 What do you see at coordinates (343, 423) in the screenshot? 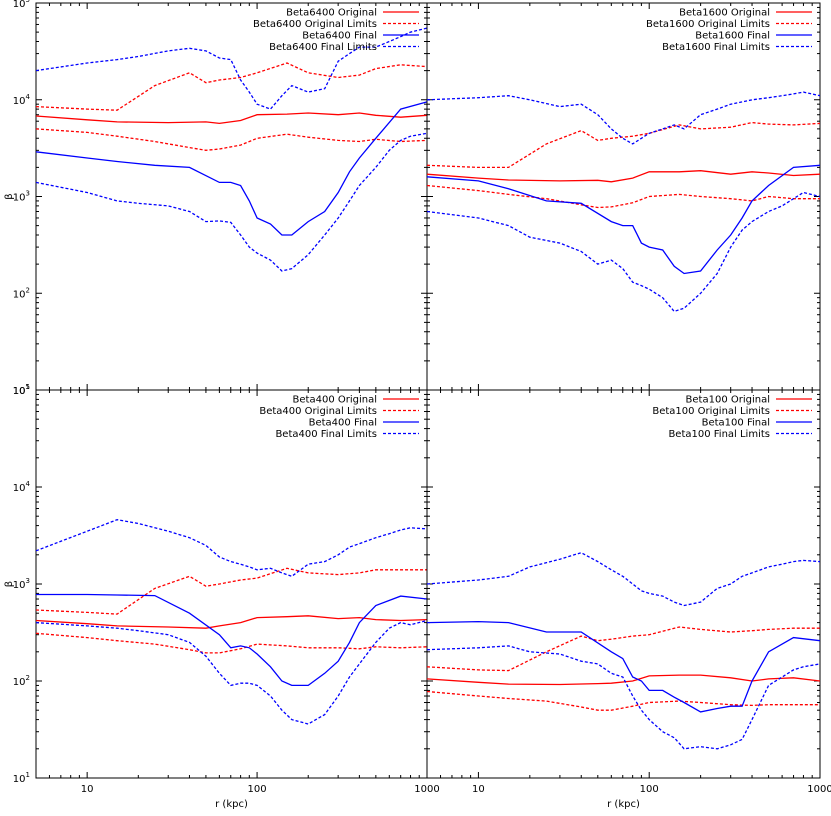
I see `legend-label: Beta400 Final` at bounding box center [343, 423].